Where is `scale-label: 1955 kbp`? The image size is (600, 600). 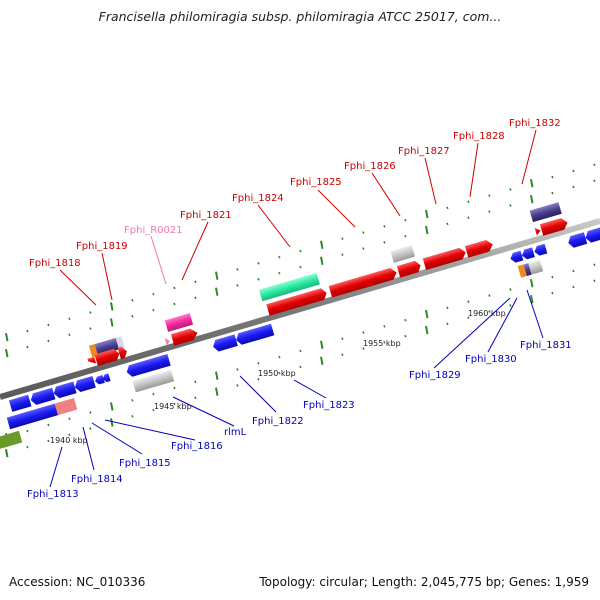 scale-label: 1955 kbp is located at coordinates (382, 343).